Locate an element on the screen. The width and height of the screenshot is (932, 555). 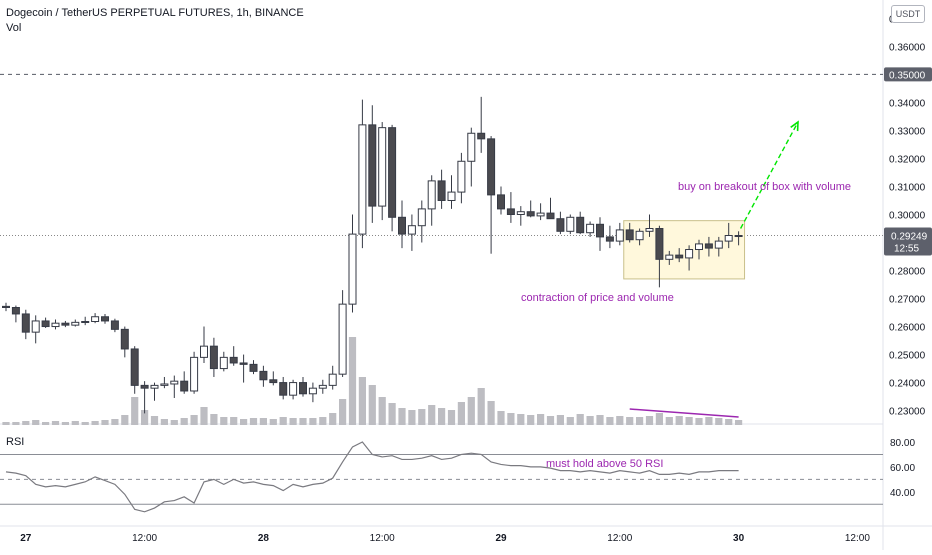
annotation-layer is located at coordinates (711, 200).